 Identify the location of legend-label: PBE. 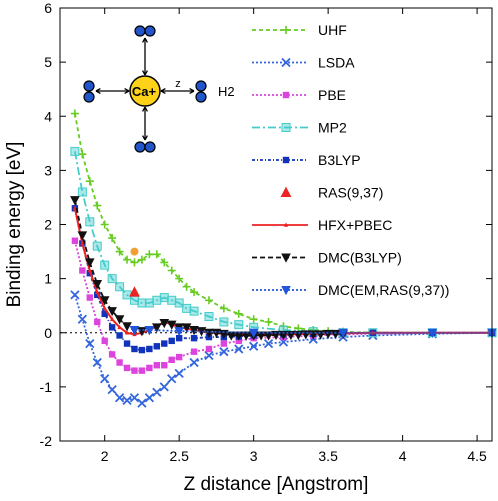
(332, 95).